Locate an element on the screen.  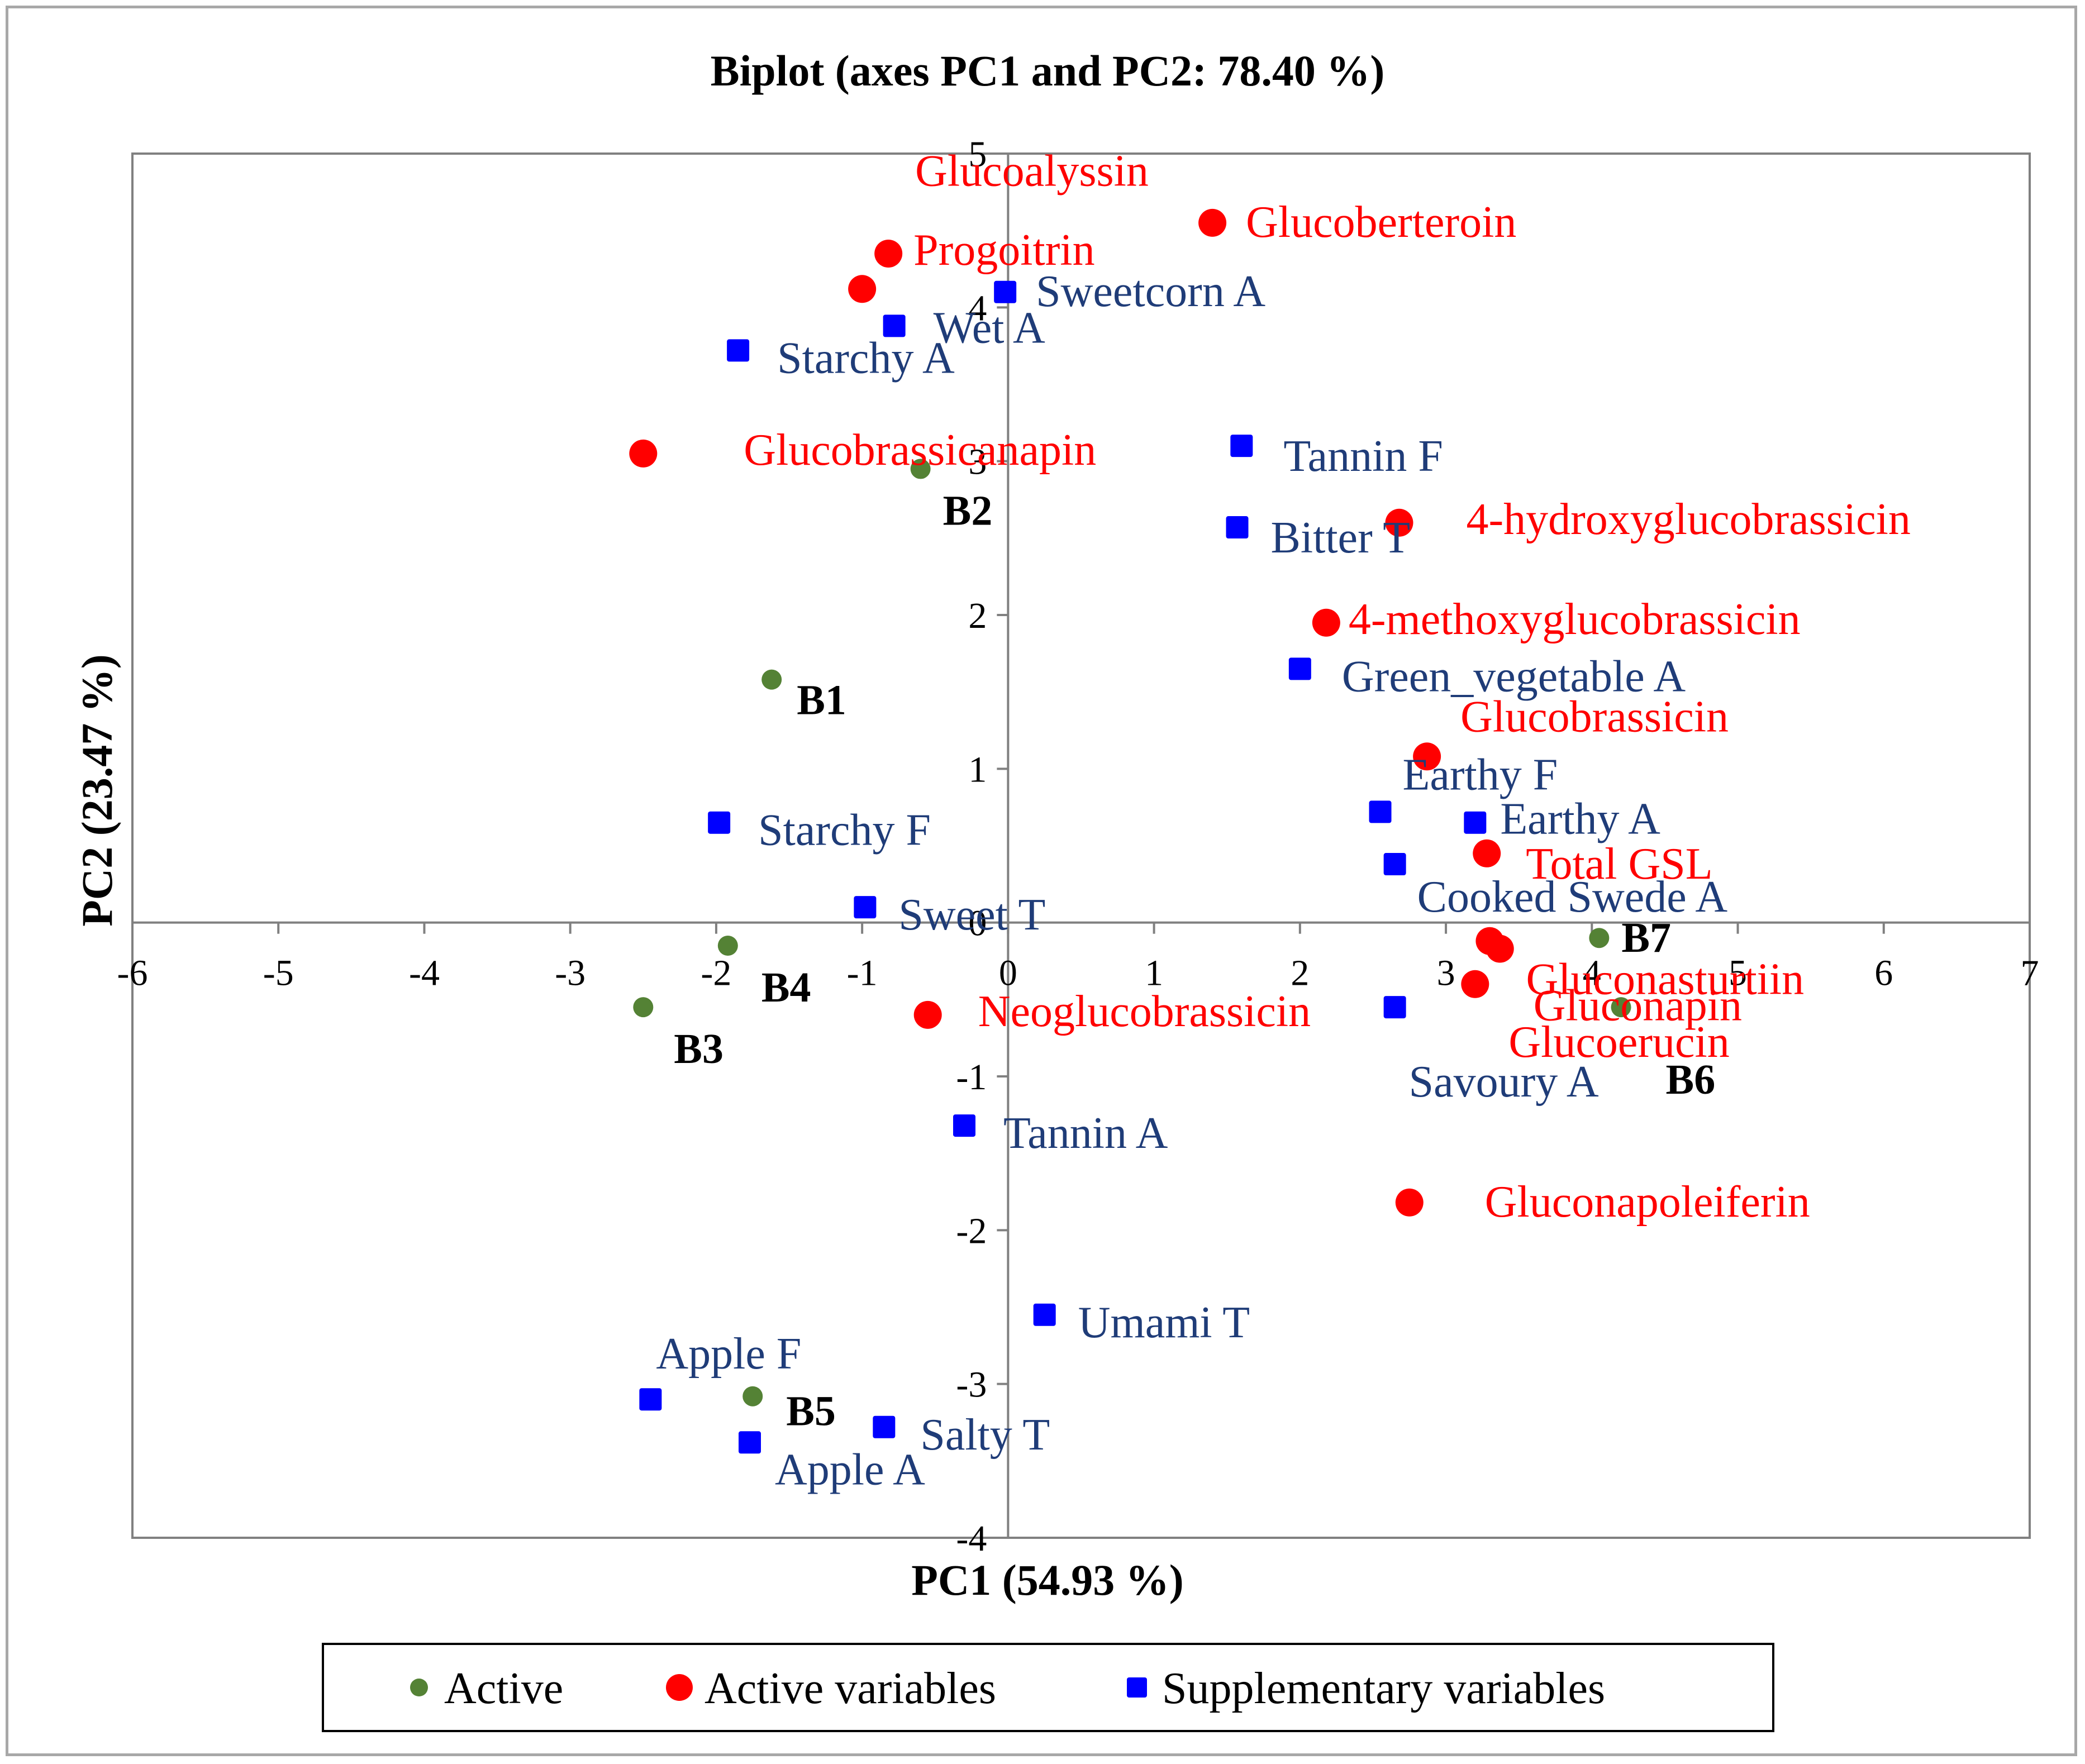
point-sweetcorn-a is located at coordinates (1006, 291).